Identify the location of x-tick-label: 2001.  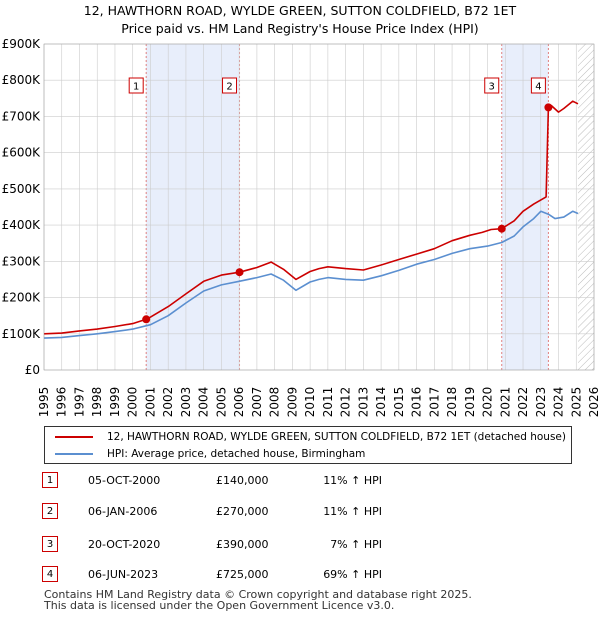
(150, 402).